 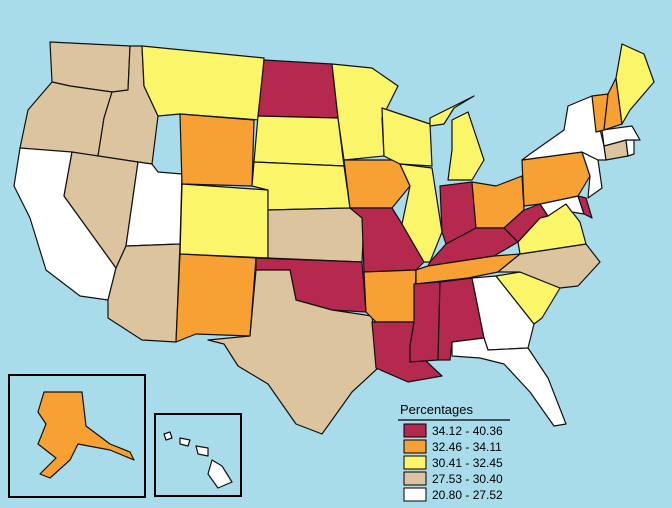 I want to click on legend-label-2: 30.41 - 32.45, so click(x=467, y=463).